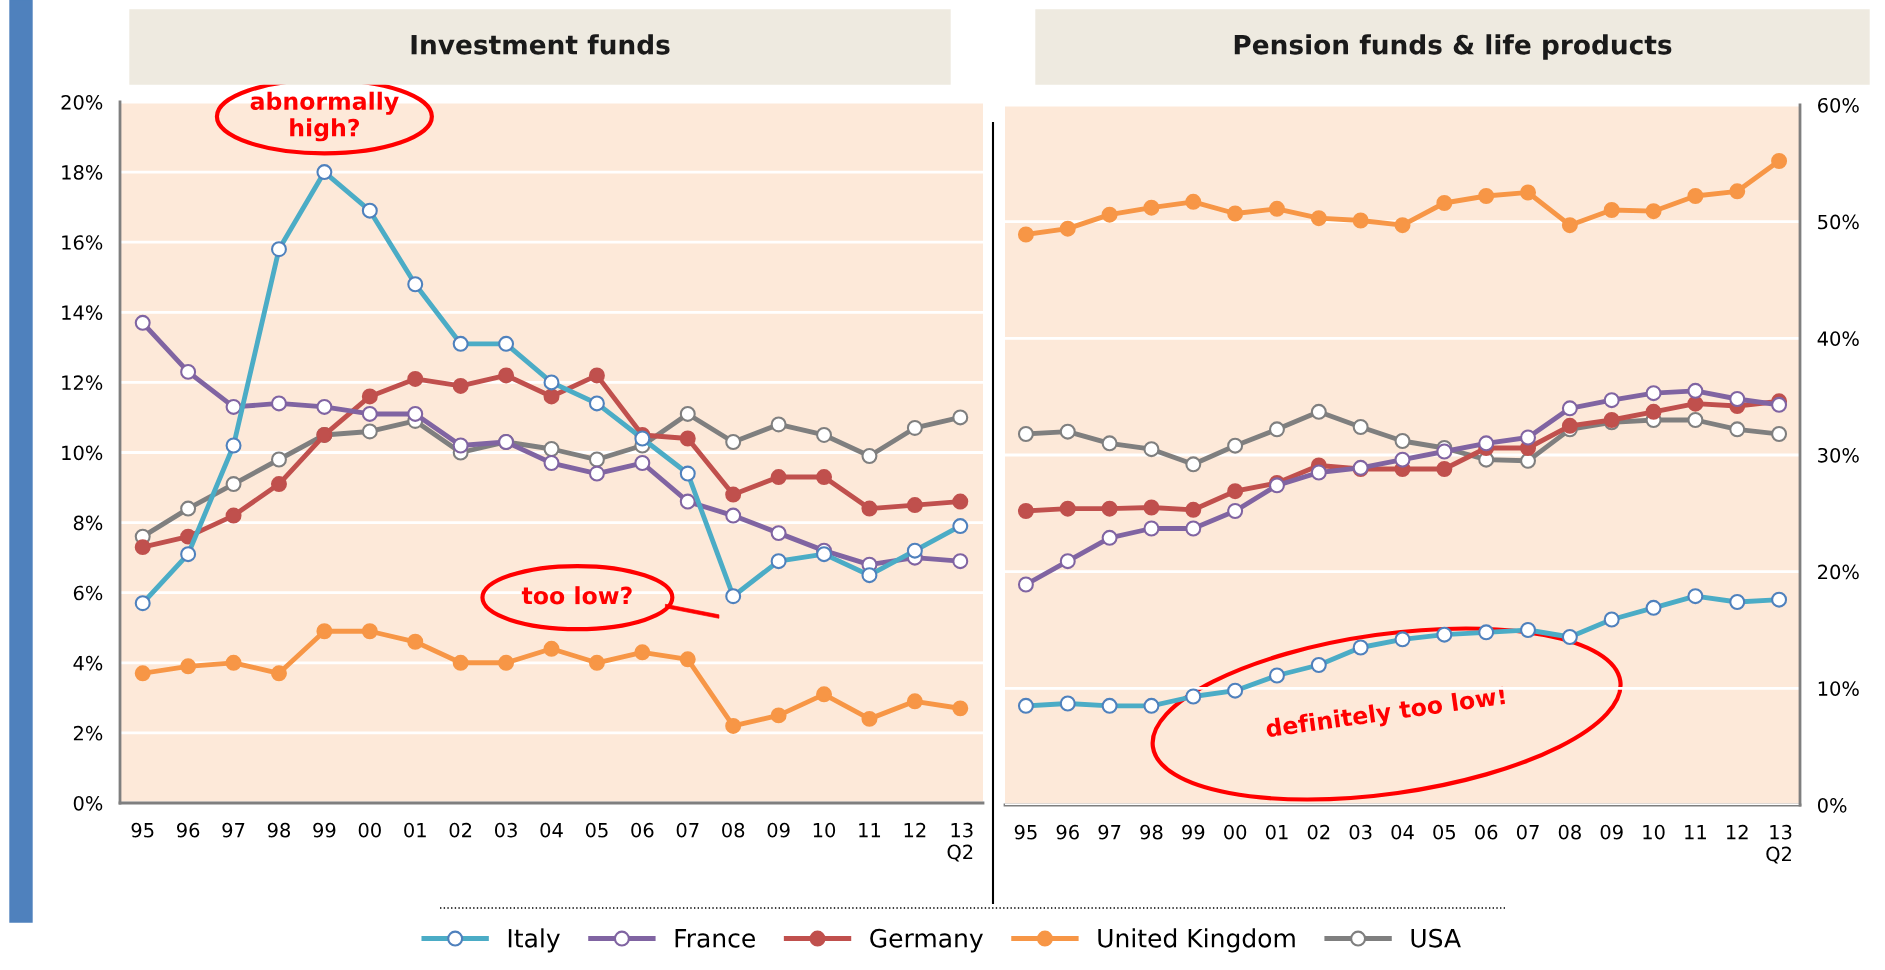  What do you see at coordinates (82, 453) in the screenshot?
I see `y-tick-label: 10%` at bounding box center [82, 453].